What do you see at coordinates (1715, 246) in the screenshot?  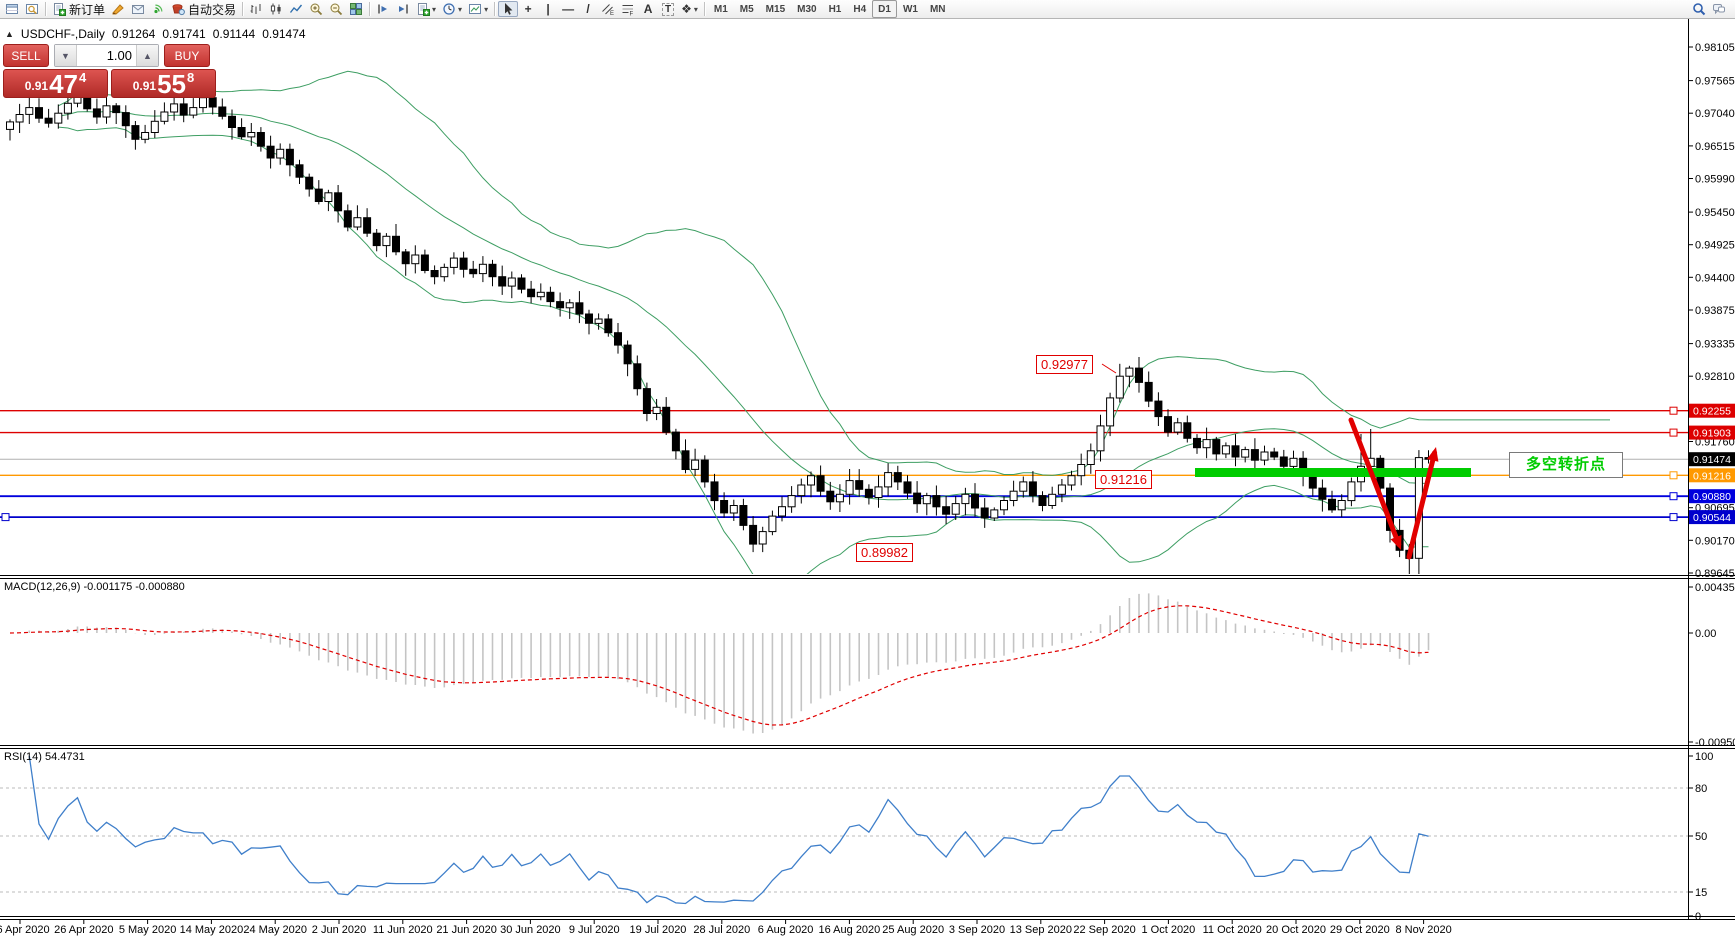 I see `svg-text: 0.94925` at bounding box center [1715, 246].